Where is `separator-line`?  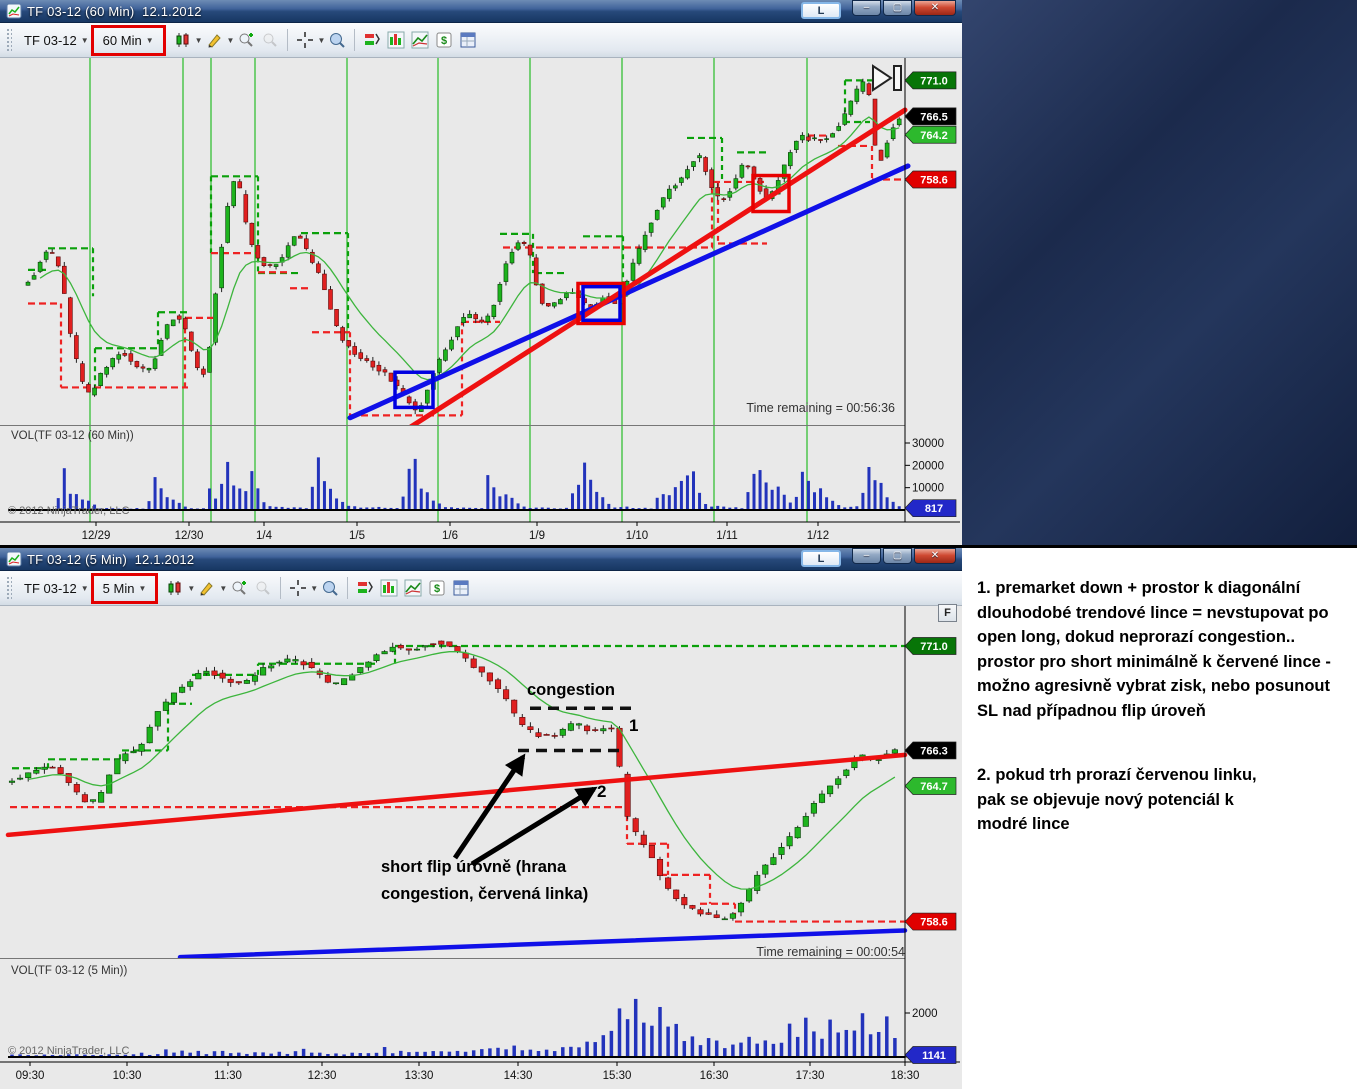
separator-line is located at coordinates (678, 546).